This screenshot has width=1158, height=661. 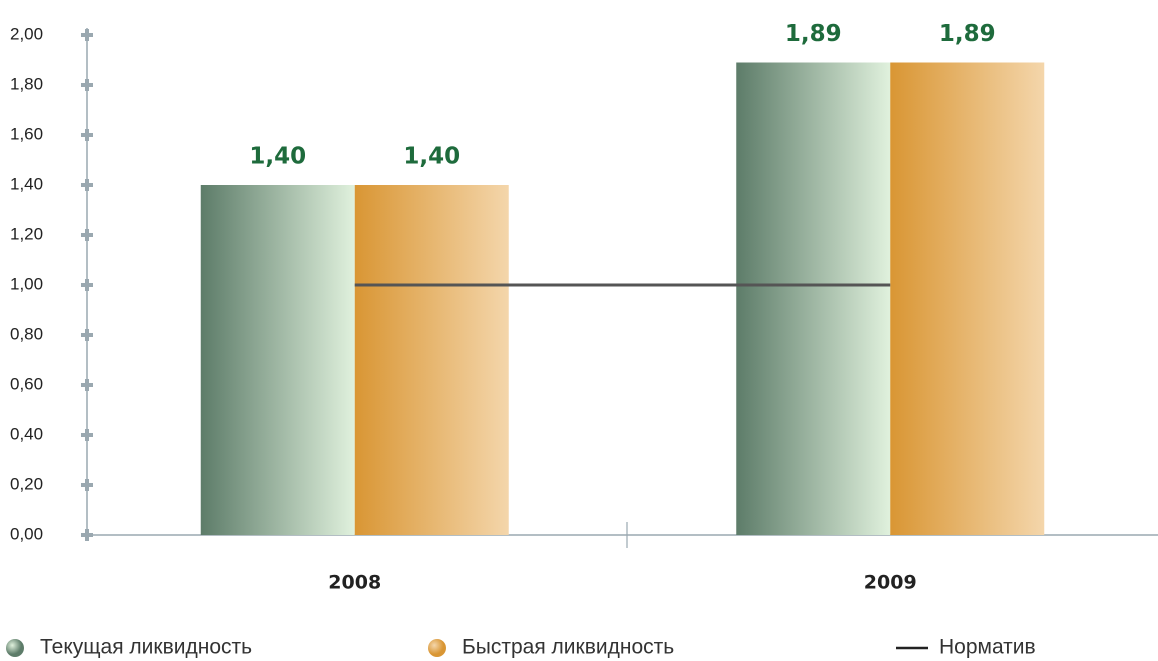 What do you see at coordinates (26, 483) in the screenshot?
I see `y-tick-label: 0,20` at bounding box center [26, 483].